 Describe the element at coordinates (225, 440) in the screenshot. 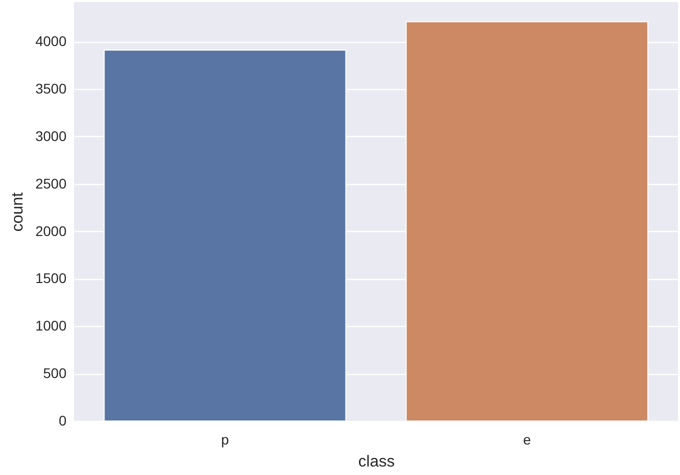

I see `x-tick-label: p` at that location.